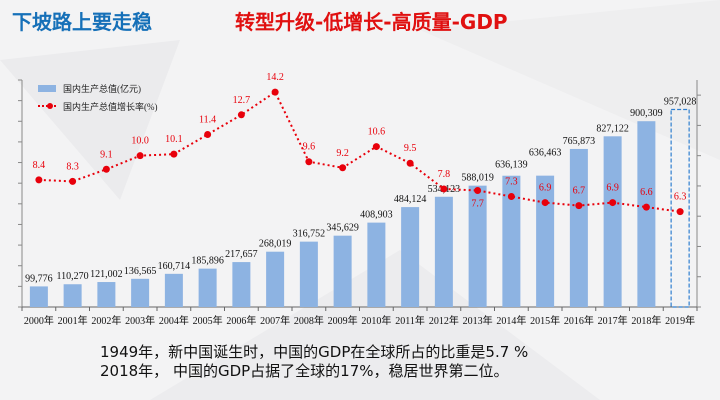 The width and height of the screenshot is (720, 400). I want to click on x-tick-label: 2000年, so click(39, 320).